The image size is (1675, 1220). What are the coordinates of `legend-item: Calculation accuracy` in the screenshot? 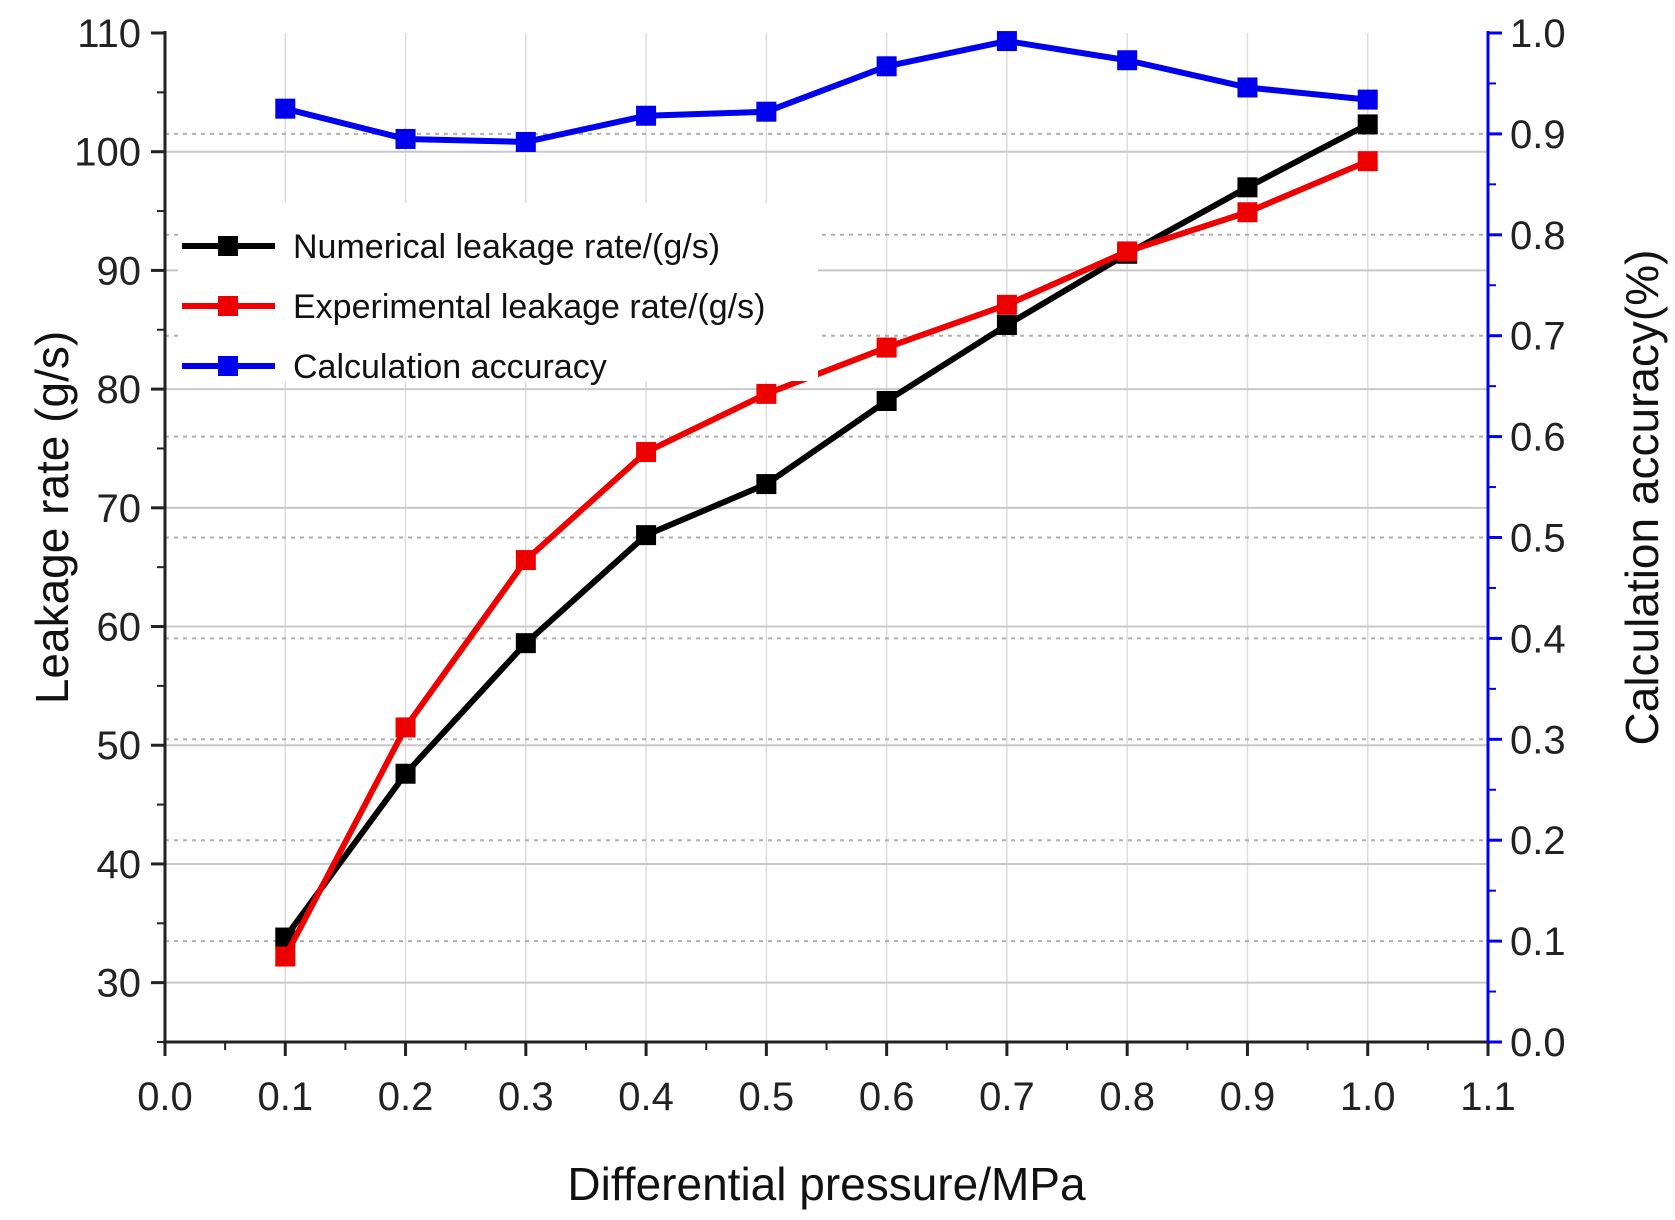 It's located at (394, 367).